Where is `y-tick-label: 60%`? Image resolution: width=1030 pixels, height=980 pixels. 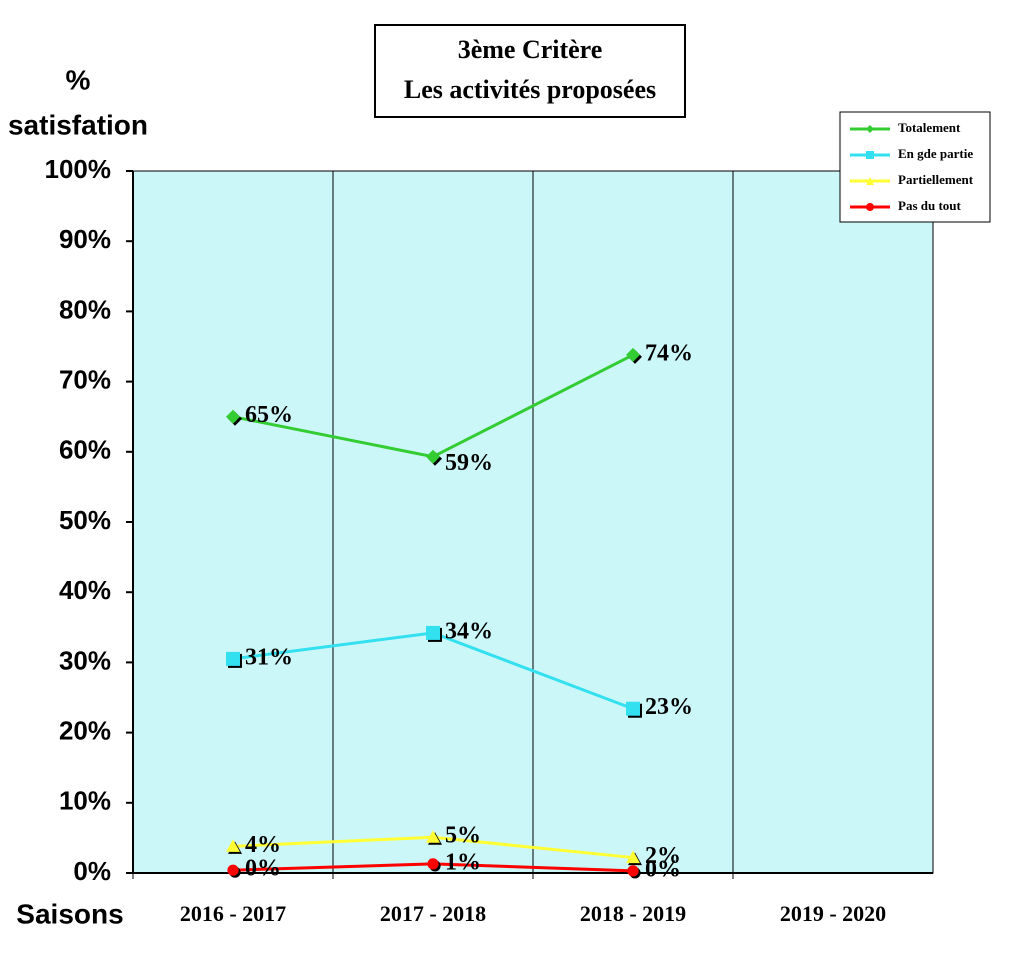 y-tick-label: 60% is located at coordinates (85, 450).